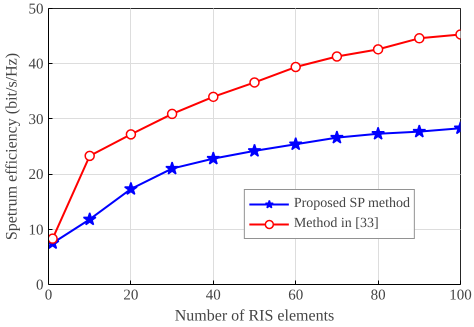  What do you see at coordinates (130, 296) in the screenshot?
I see `x-tick-label: 20` at bounding box center [130, 296].